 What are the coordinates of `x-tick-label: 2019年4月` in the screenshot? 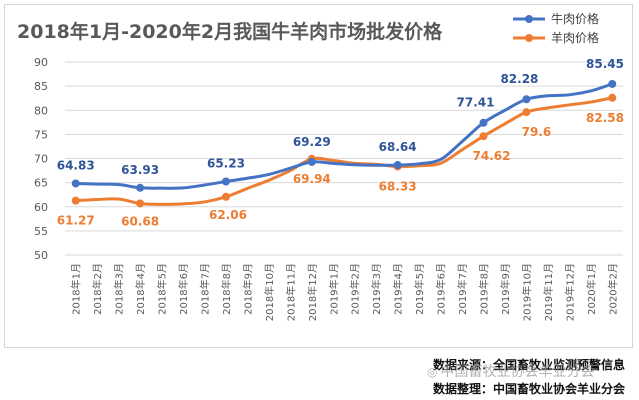 It's located at (398, 289).